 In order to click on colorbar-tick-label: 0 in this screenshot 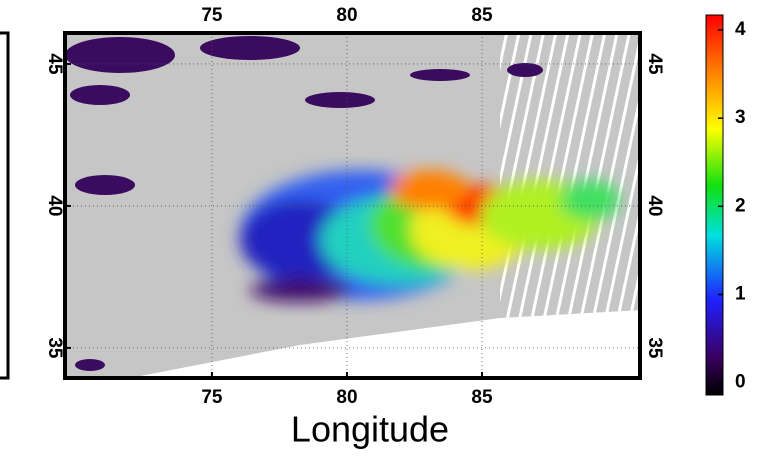, I will do `click(740, 382)`.